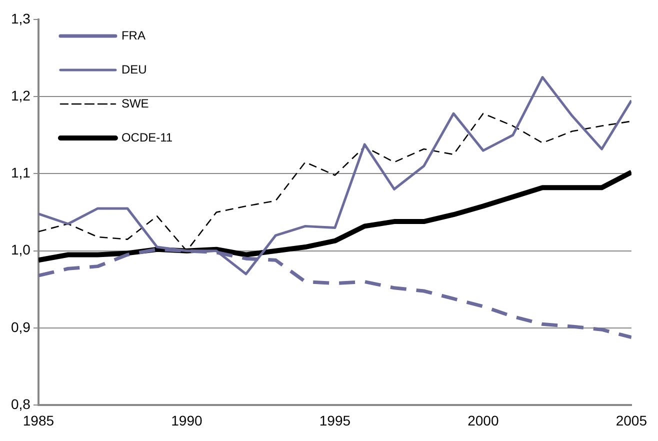 The image size is (658, 441). What do you see at coordinates (335, 420) in the screenshot?
I see `x-tick-label: 1995` at bounding box center [335, 420].